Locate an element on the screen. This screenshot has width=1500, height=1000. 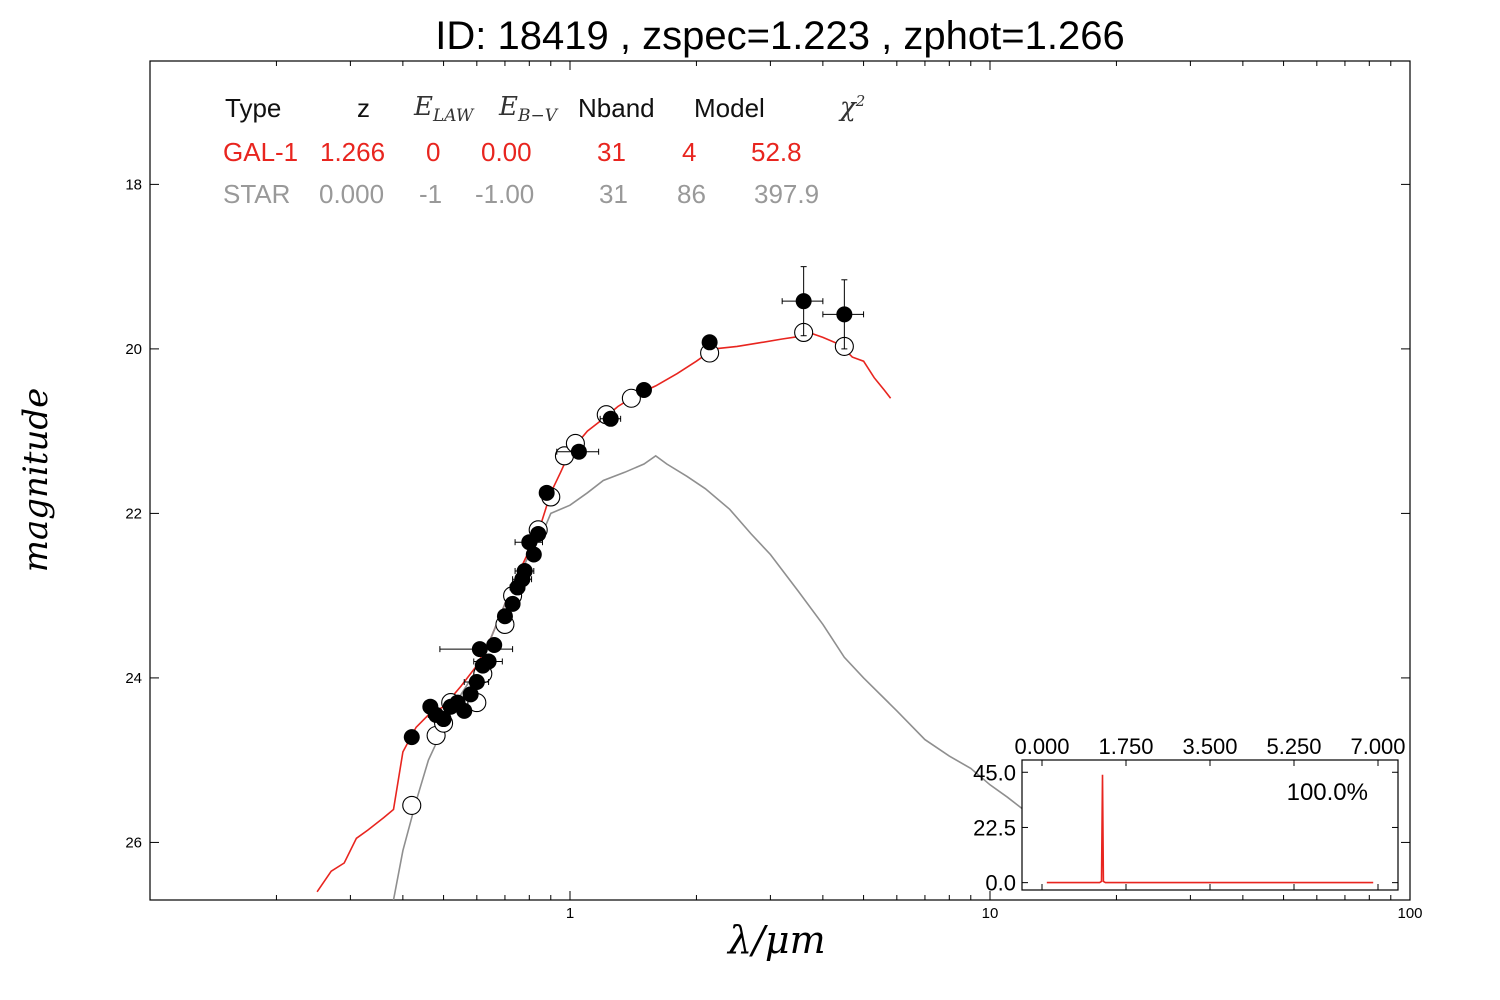
star-row-elaw: -1 is located at coordinates (431, 194).